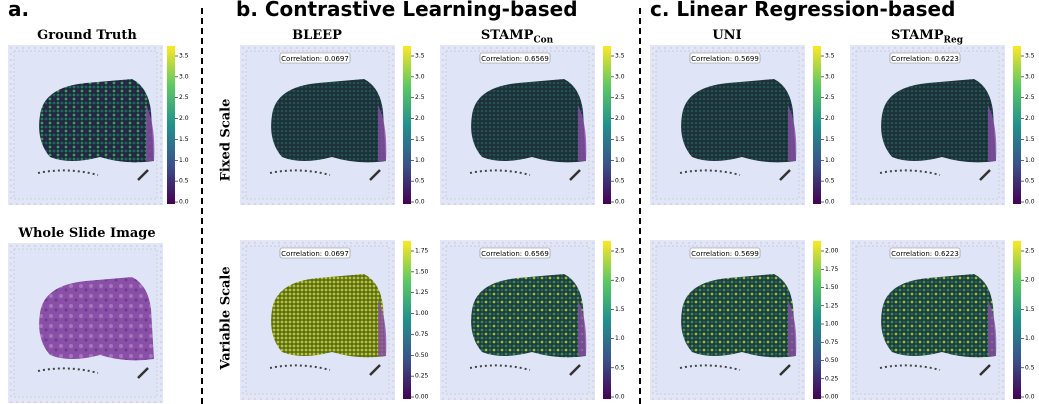  I want to click on tissue-image: Correlation: 0.0697, so click(317, 320).